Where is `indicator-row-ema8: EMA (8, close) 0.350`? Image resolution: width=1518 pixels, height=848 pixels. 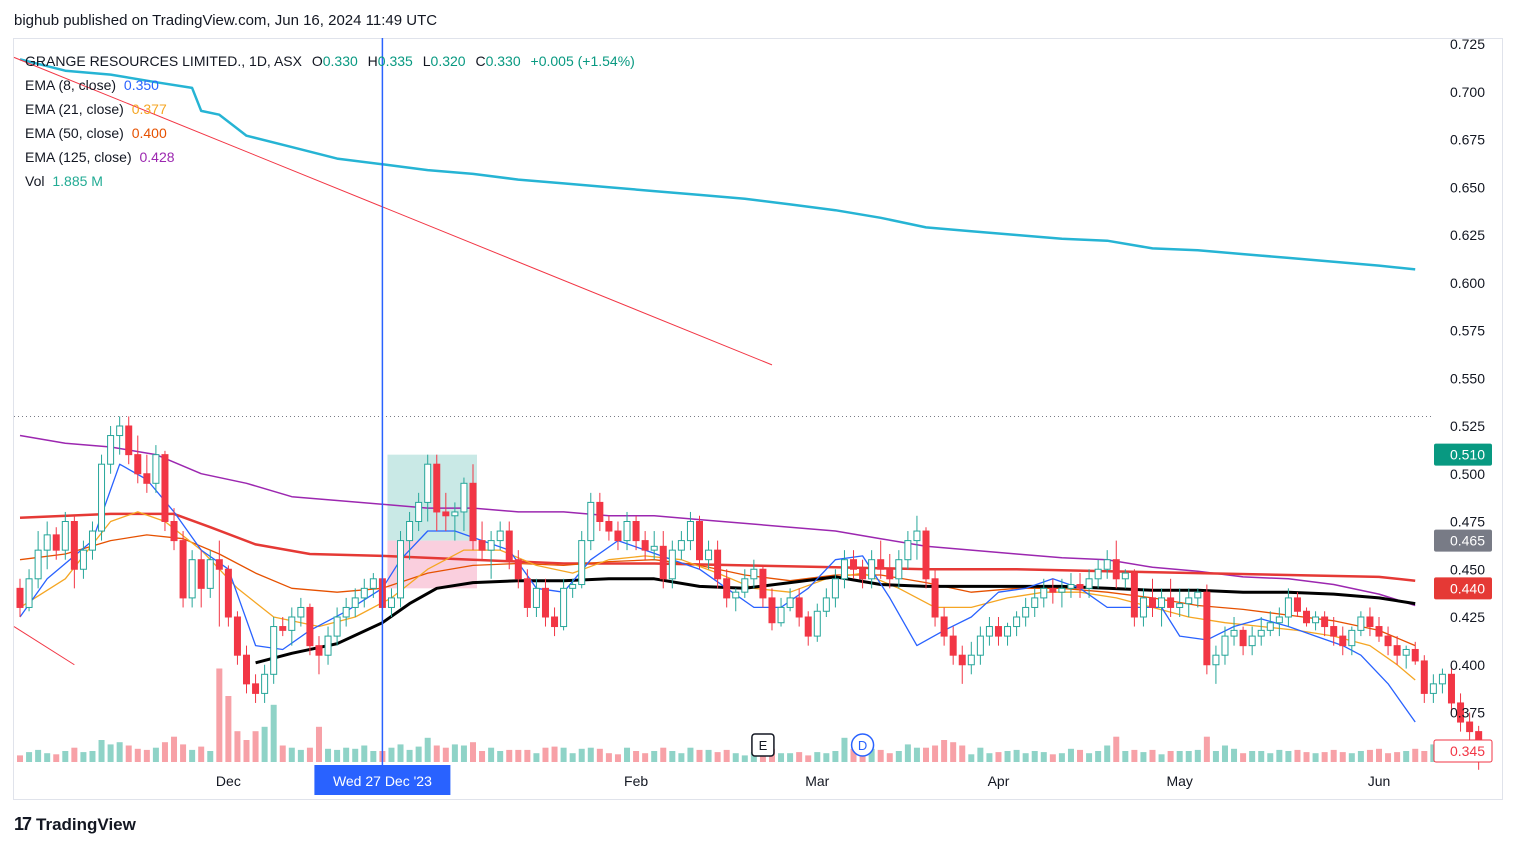 indicator-row-ema8: EMA (8, close) 0.350 is located at coordinates (330, 85).